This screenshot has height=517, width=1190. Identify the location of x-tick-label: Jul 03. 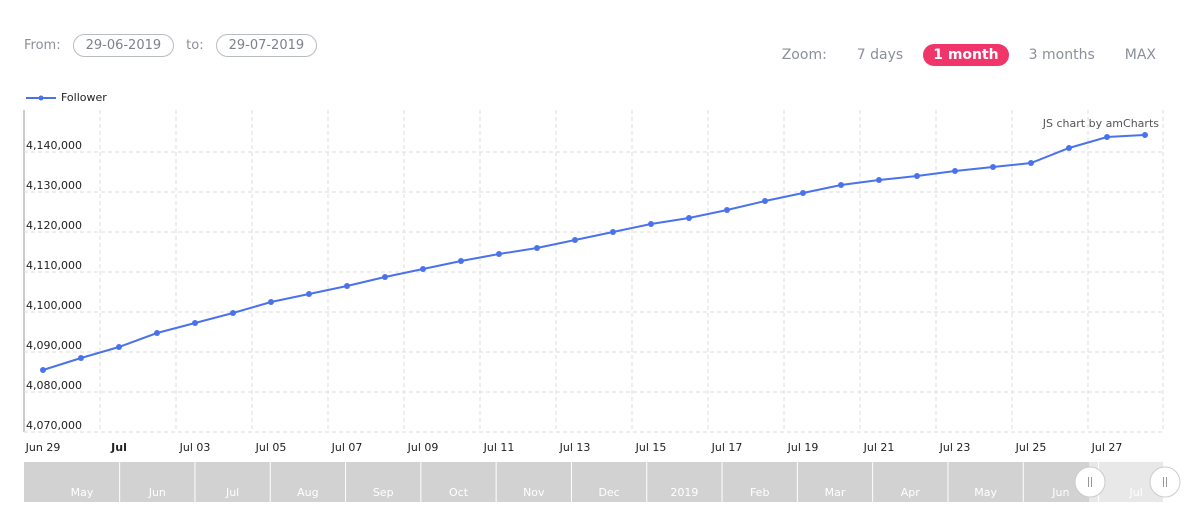
(195, 447).